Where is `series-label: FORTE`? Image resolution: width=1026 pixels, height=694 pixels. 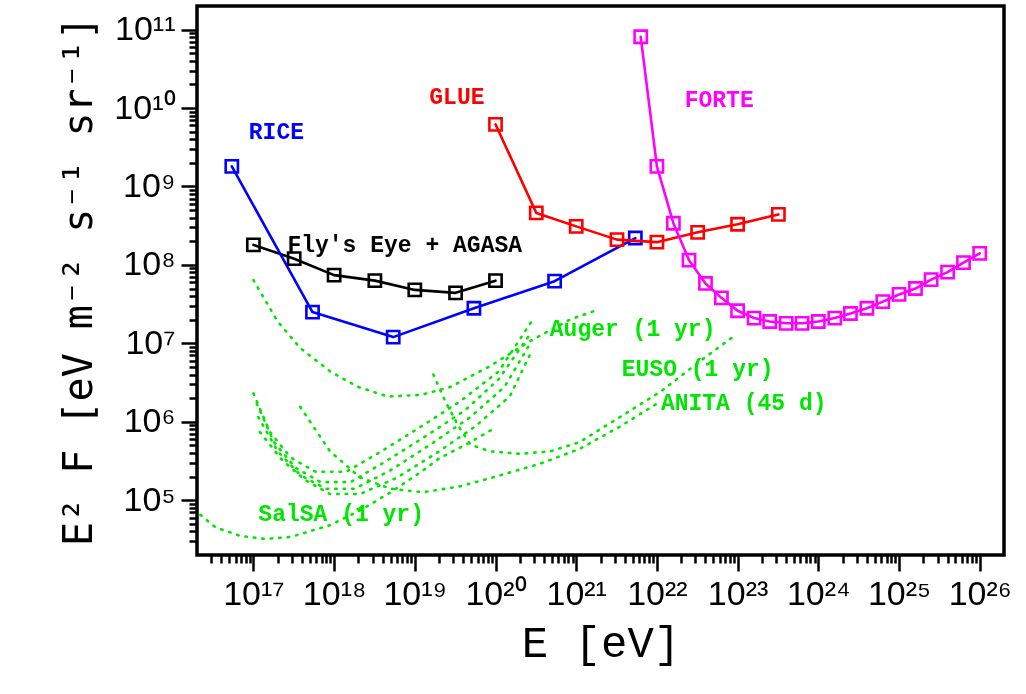 series-label: FORTE is located at coordinates (719, 100).